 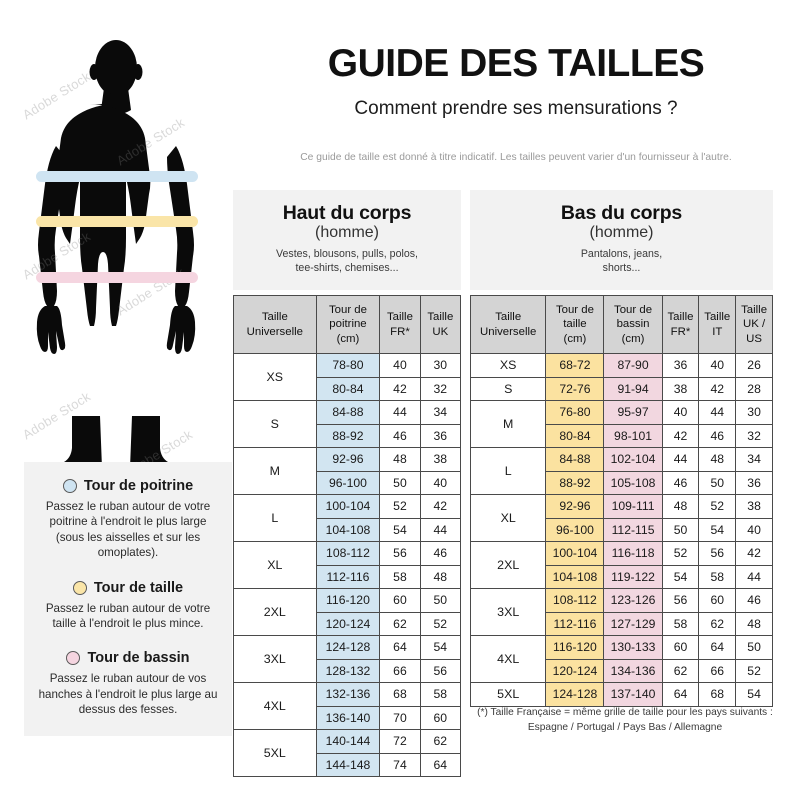 I want to click on data-cell: 127-129, so click(x=633, y=623).